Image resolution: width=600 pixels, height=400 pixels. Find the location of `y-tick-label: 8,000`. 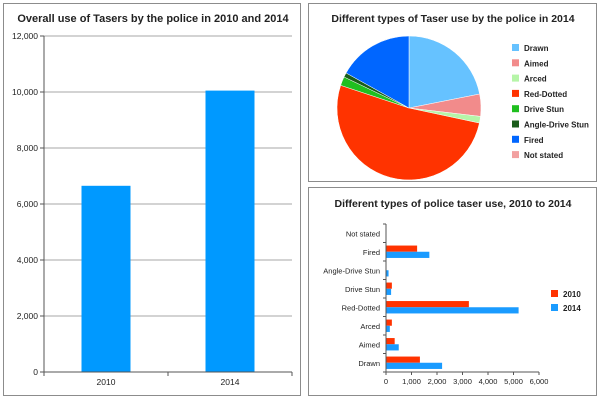

y-tick-label: 8,000 is located at coordinates (28, 148).